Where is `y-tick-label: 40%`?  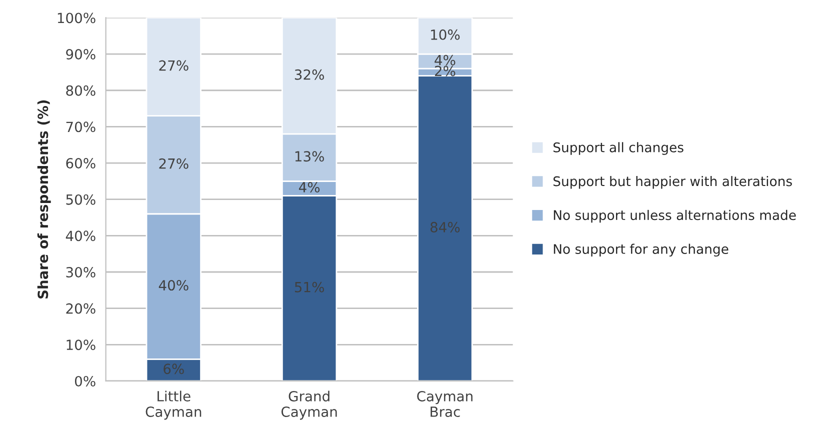
y-tick-label: 40% is located at coordinates (81, 236).